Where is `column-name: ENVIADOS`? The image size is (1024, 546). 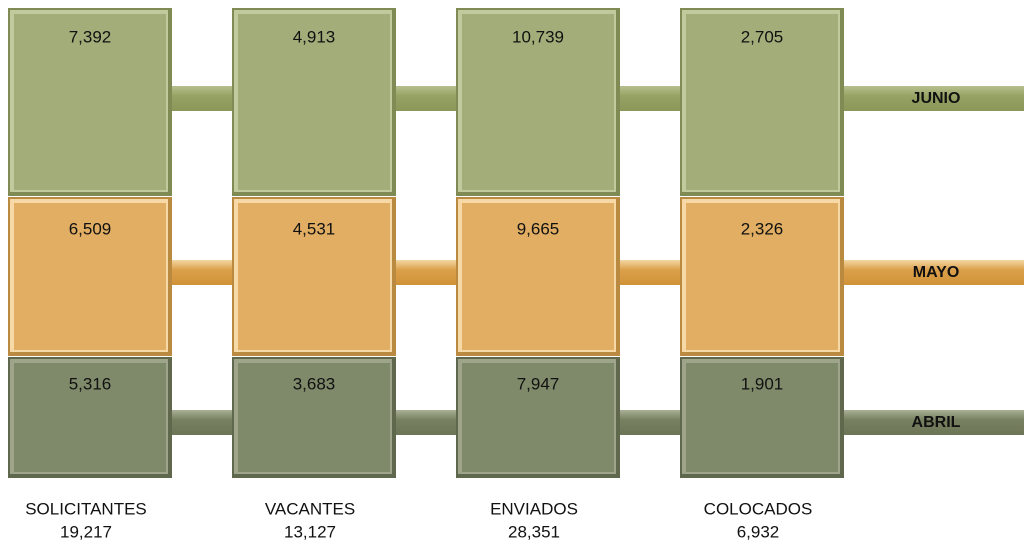 column-name: ENVIADOS is located at coordinates (534, 508).